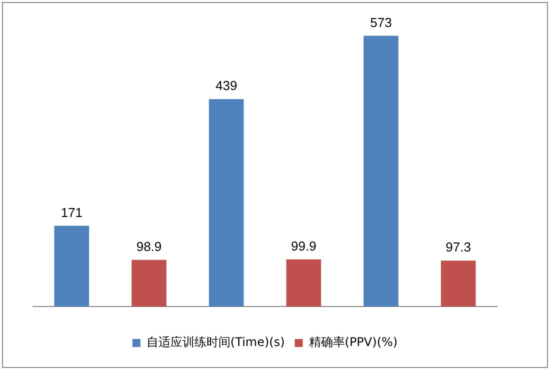  Describe the element at coordinates (71, 212) in the screenshot. I see `data-label: 171` at that location.